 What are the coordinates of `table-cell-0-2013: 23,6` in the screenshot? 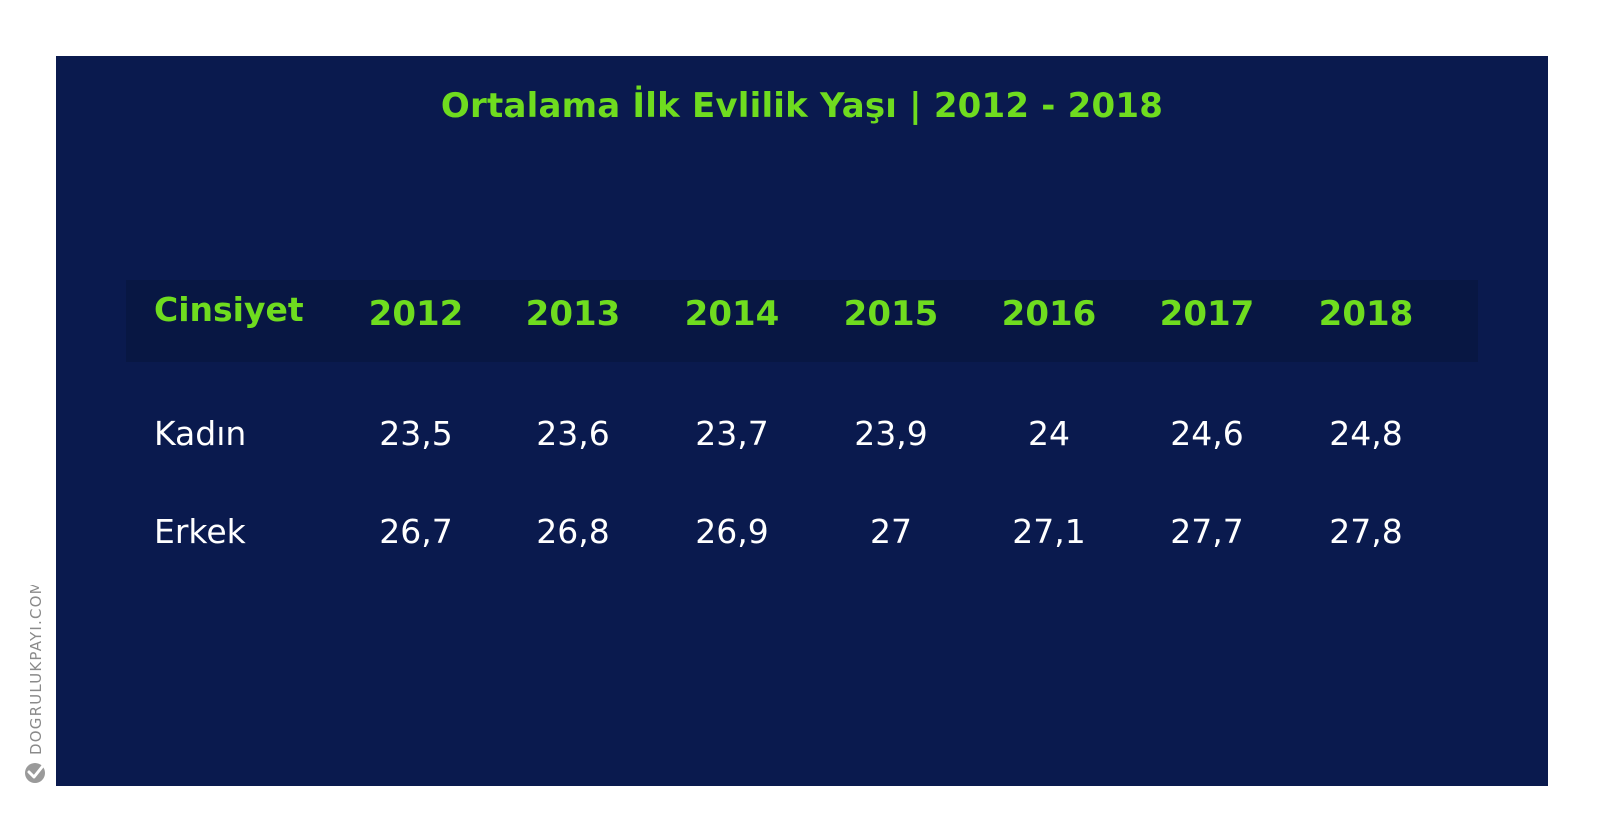 It's located at (573, 433).